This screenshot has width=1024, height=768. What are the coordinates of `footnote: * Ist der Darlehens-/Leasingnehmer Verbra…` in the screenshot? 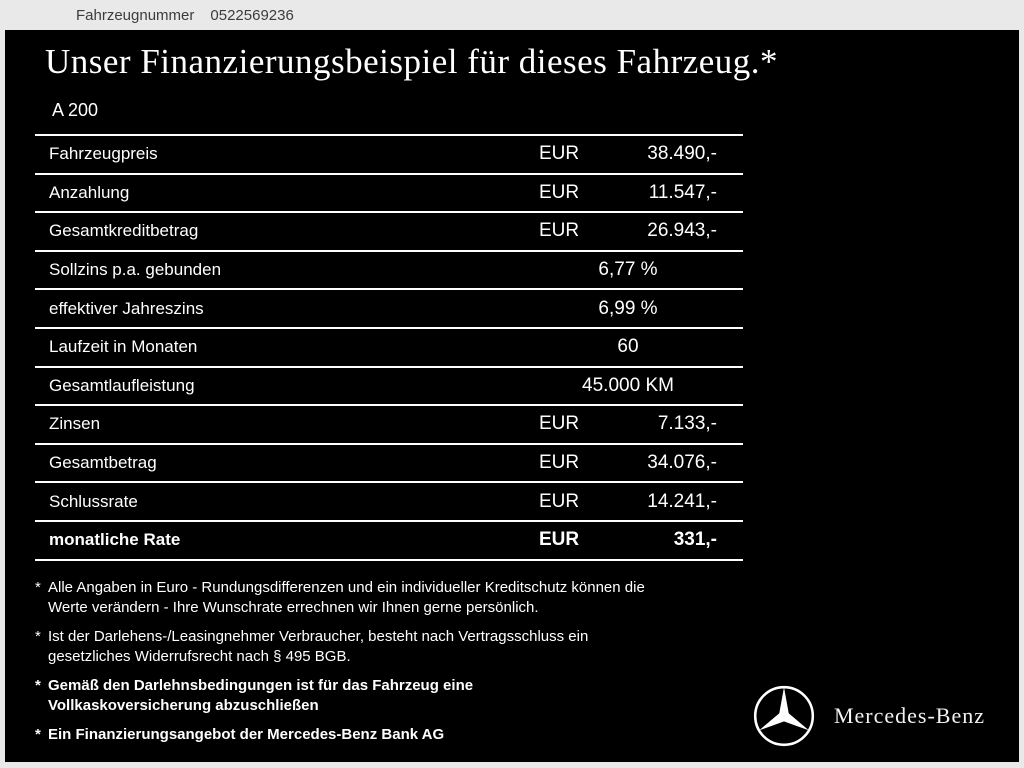 It's located at (385, 647).